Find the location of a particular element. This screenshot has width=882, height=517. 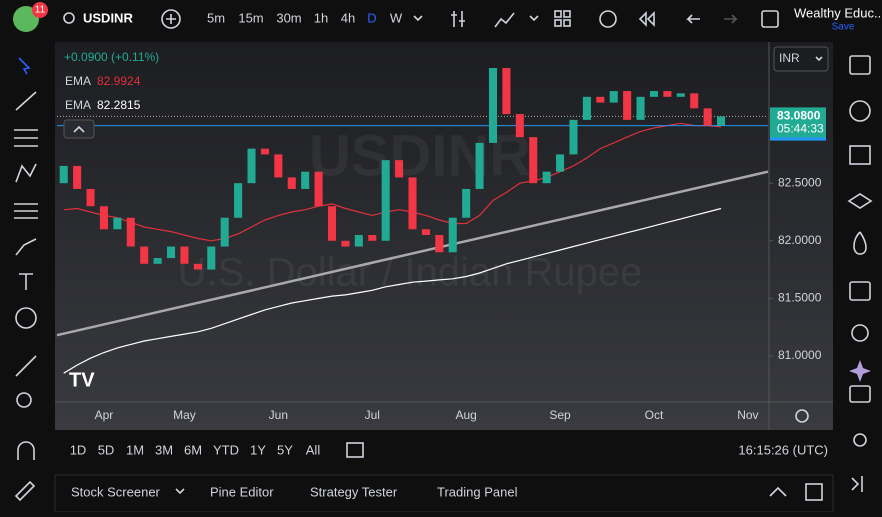

layers-icon is located at coordinates (860, 201).